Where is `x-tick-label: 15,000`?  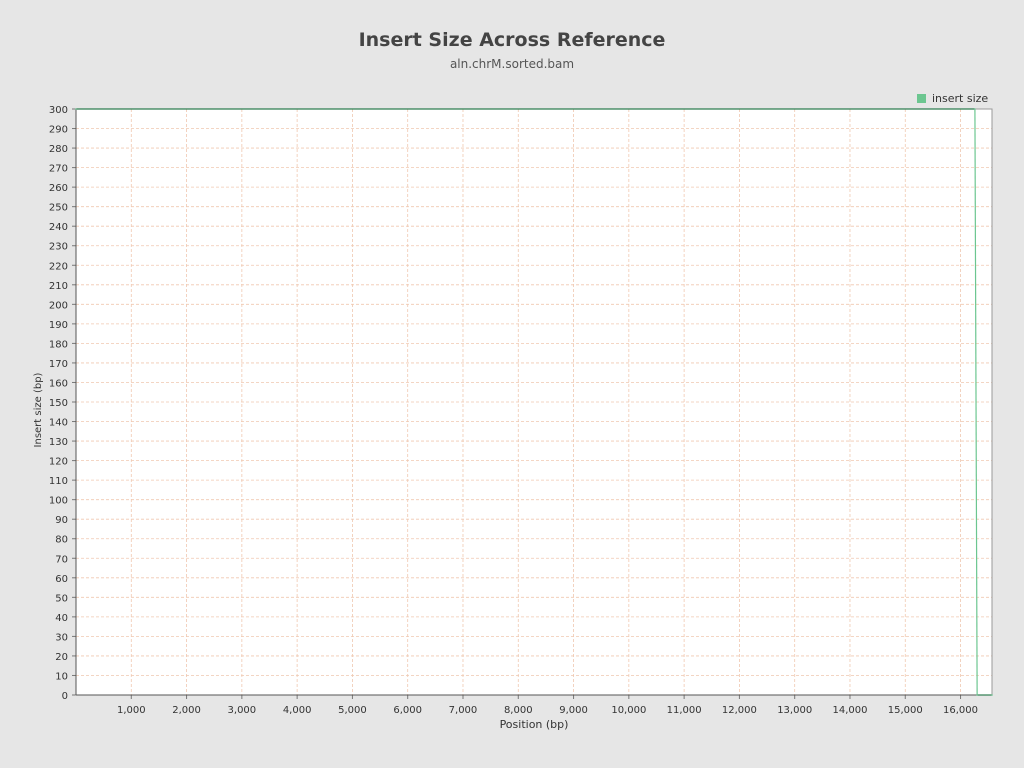
x-tick-label: 15,000 is located at coordinates (905, 710).